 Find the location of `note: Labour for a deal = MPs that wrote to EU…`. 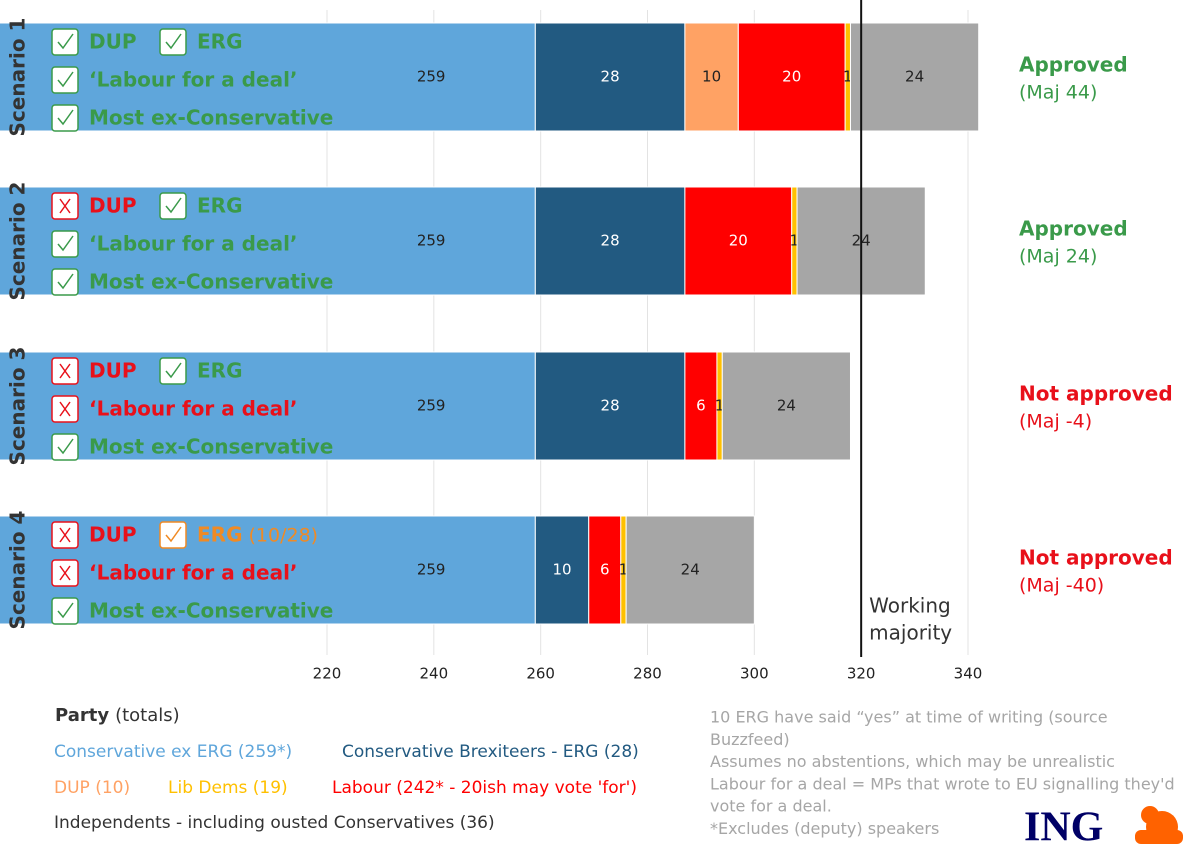

note: Labour for a deal = MPs that wrote to EU… is located at coordinates (942, 783).